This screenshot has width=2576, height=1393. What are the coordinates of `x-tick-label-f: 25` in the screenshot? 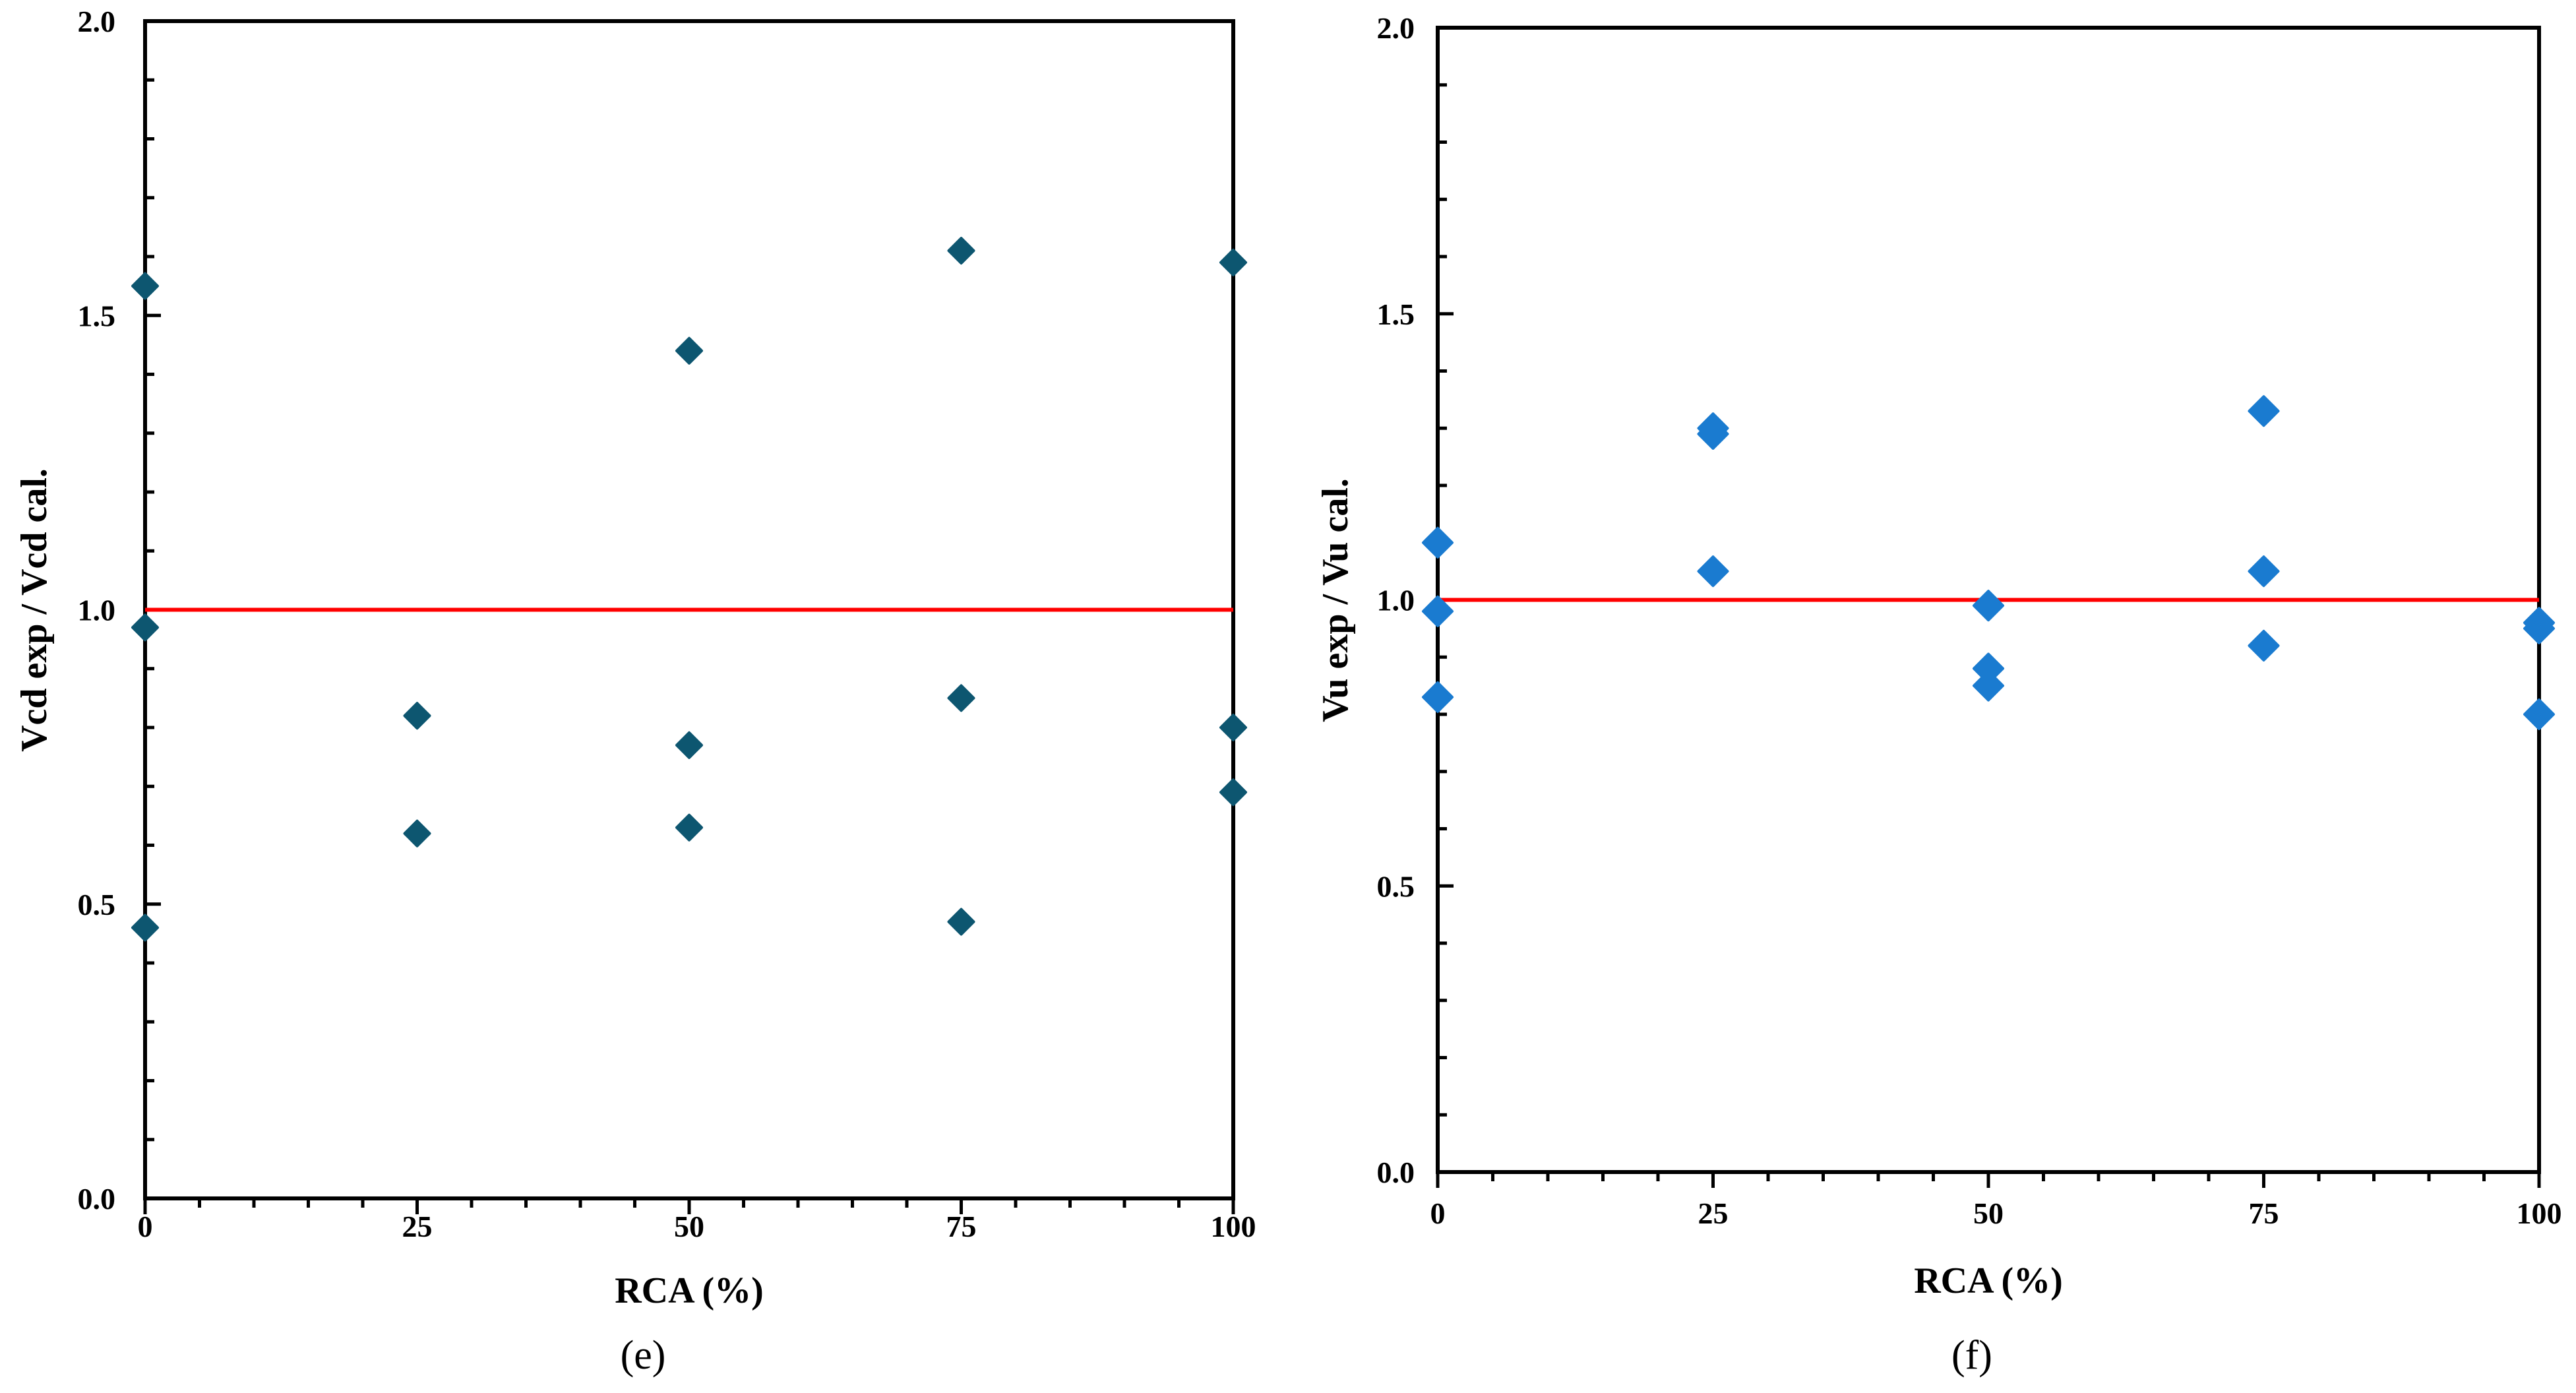 It's located at (1713, 1213).